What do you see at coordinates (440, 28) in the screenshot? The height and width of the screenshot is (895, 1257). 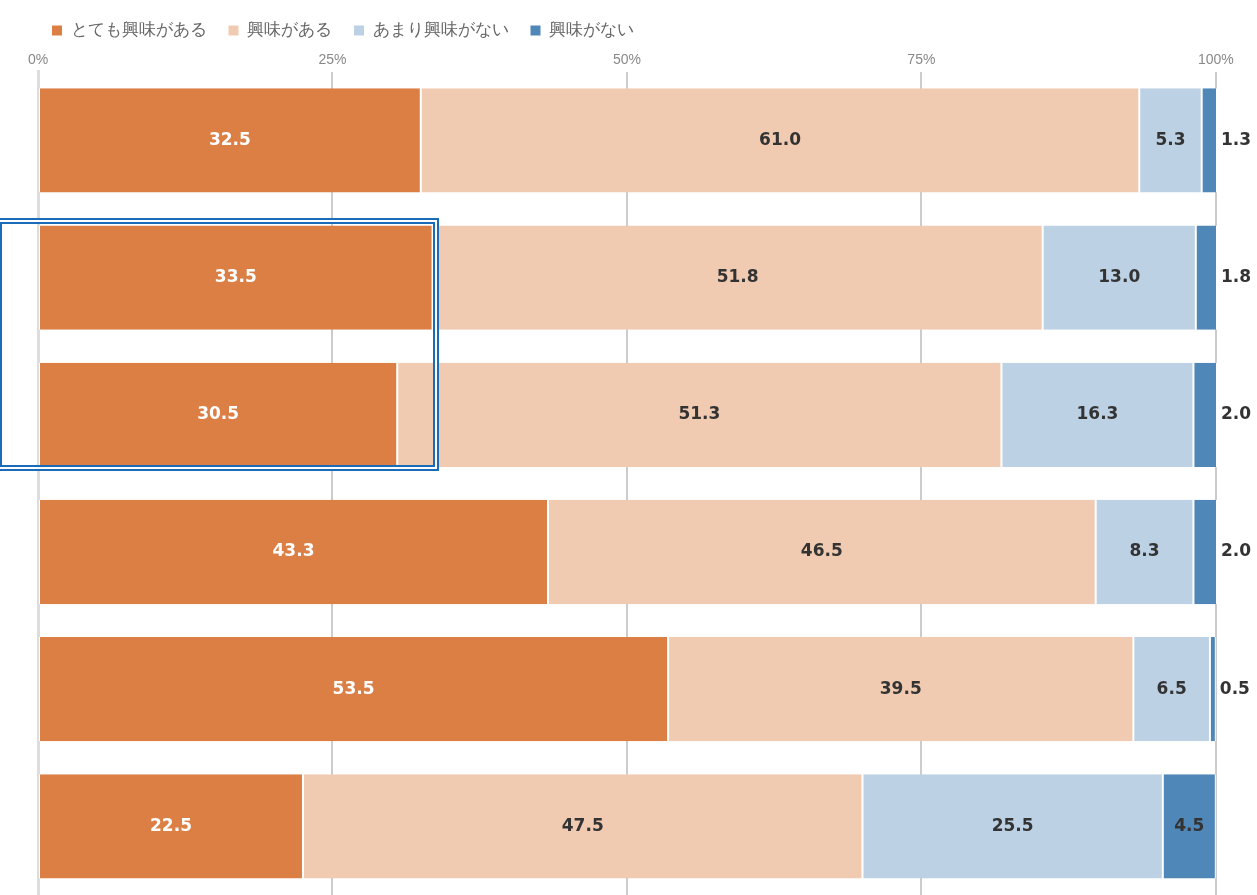 I see `legend-label: あまり興味がない` at bounding box center [440, 28].